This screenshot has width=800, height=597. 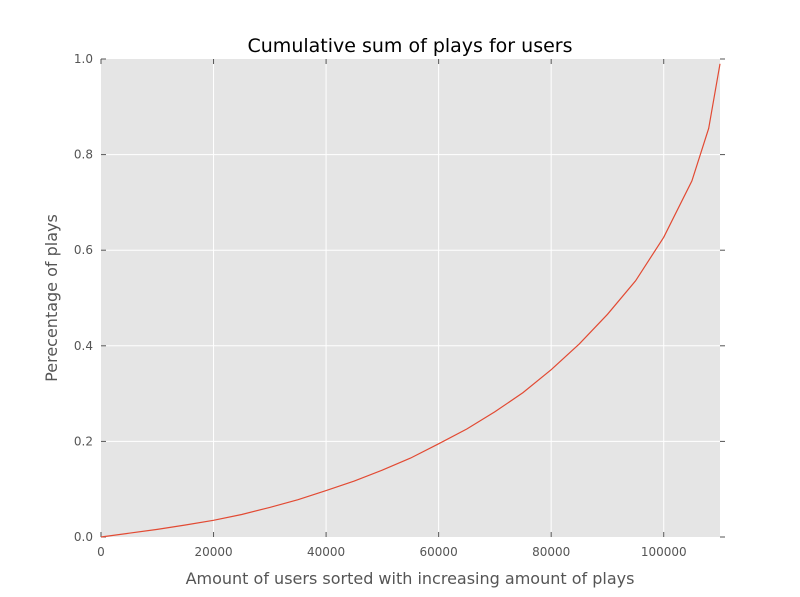 What do you see at coordinates (83, 59) in the screenshot?
I see `y-tick-label: 1.0` at bounding box center [83, 59].